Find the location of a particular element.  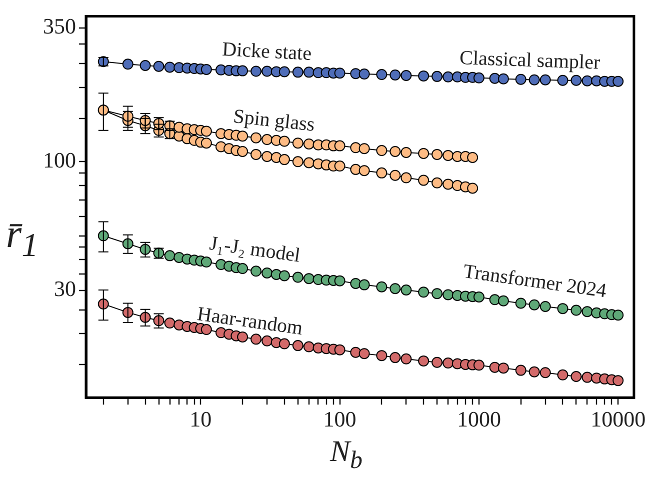

annotation: Spin glass is located at coordinates (274, 121).